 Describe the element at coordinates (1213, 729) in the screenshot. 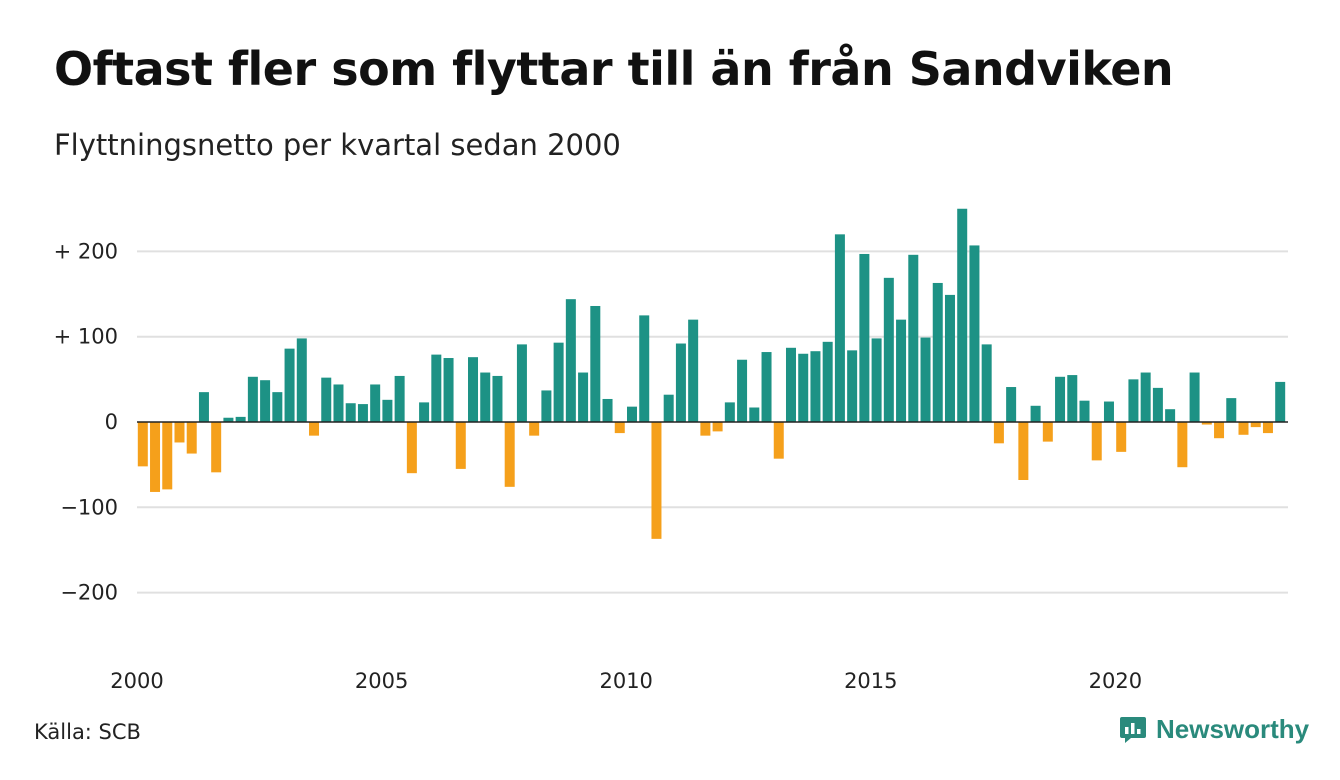

I see `brand-logo: Newsworthy` at that location.